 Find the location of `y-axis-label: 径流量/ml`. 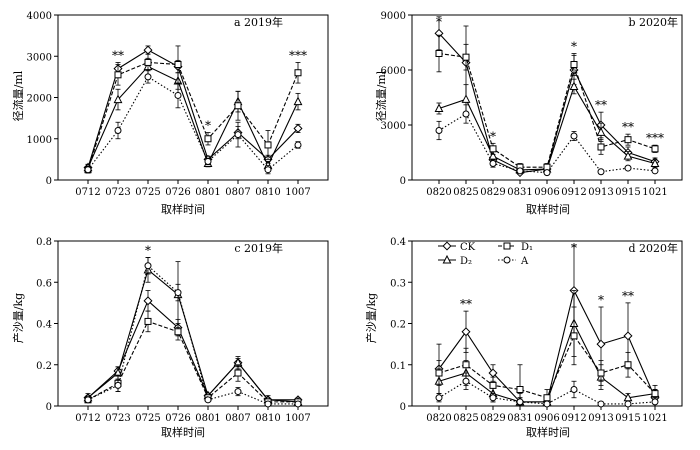

y-axis-label: 径流量/ml is located at coordinates (381, 95).